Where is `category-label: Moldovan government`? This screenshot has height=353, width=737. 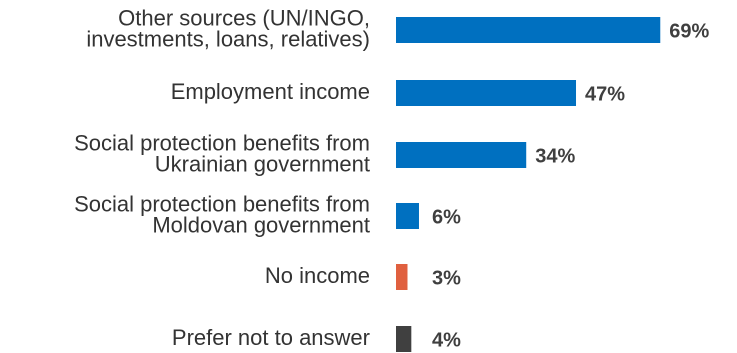 category-label: Moldovan government is located at coordinates (261, 224).